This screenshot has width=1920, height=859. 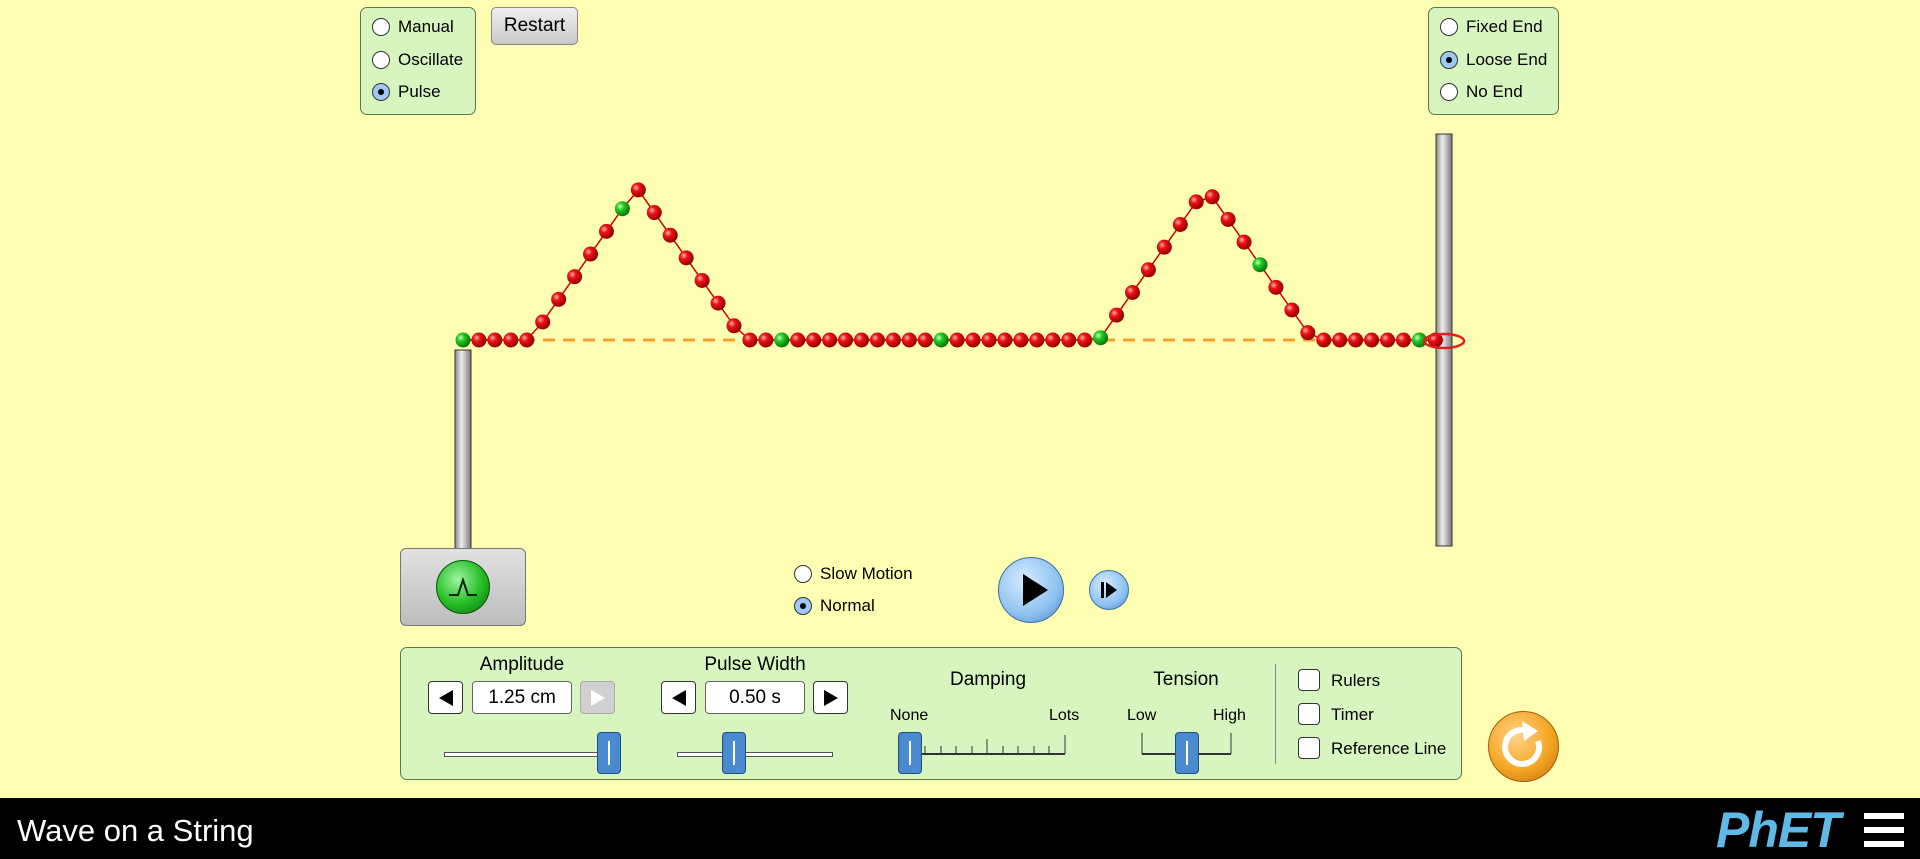 I want to click on step-button, so click(x=1109, y=590).